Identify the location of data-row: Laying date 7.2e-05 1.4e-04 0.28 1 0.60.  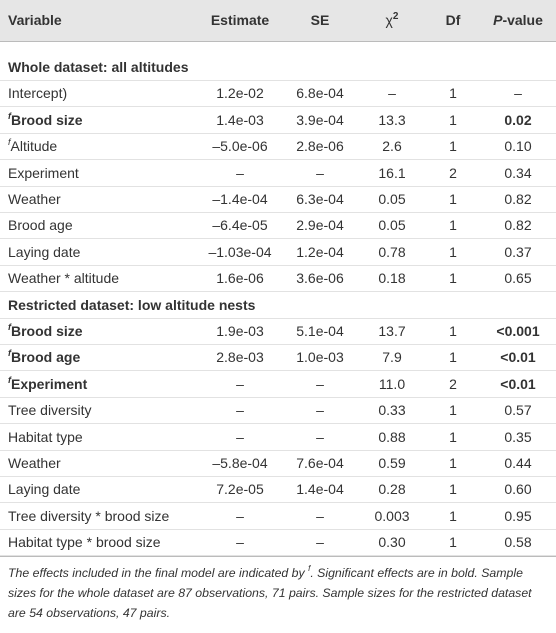
(278, 490).